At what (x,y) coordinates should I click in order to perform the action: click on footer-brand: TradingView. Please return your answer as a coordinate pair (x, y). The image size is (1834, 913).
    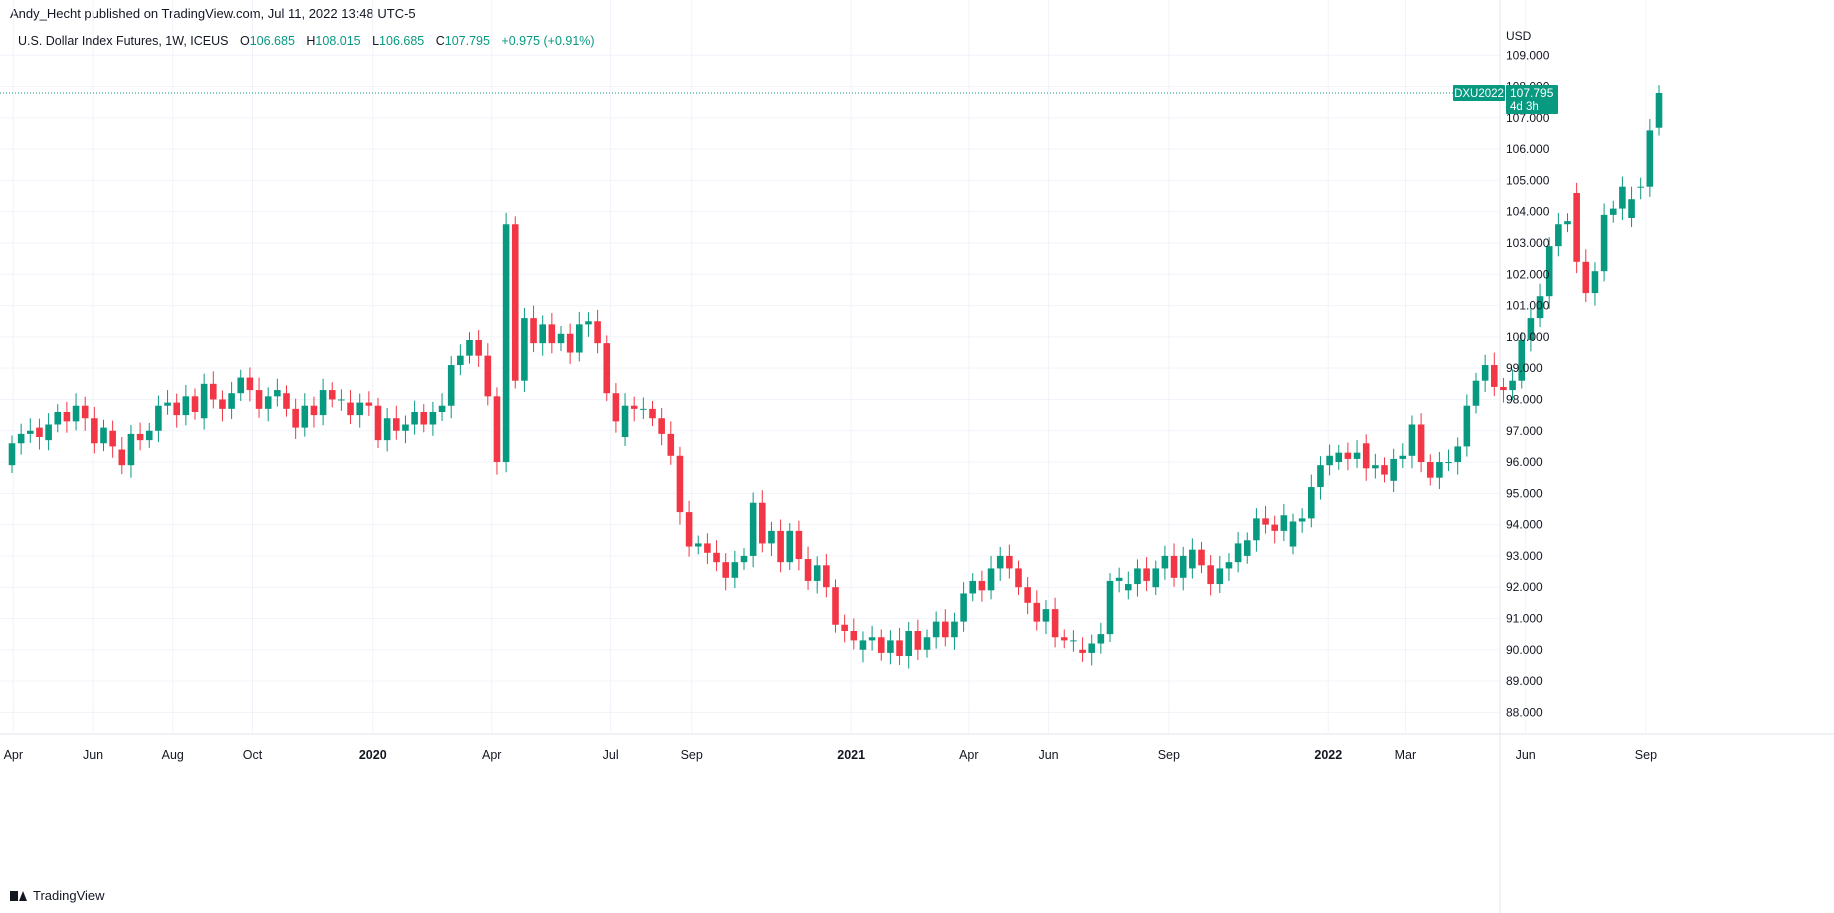
    Looking at the image, I should click on (57, 895).